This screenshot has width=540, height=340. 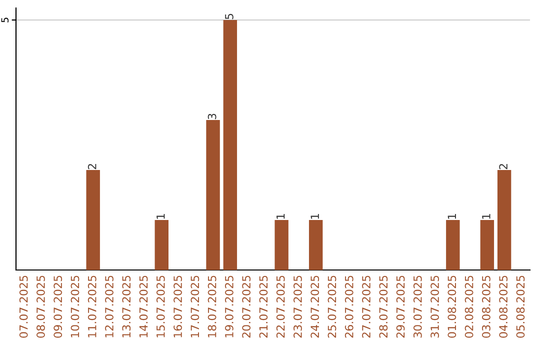 What do you see at coordinates (315, 307) in the screenshot?
I see `x-tick-label: 24.07.2025` at bounding box center [315, 307].